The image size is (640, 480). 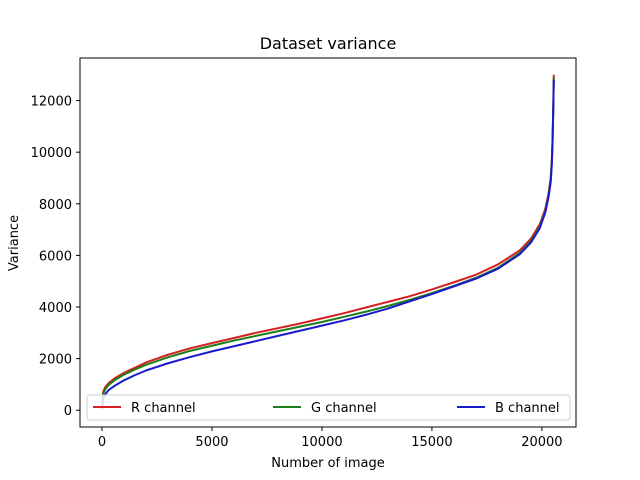 I want to click on x-tick-label-0: 0, so click(x=102, y=442).